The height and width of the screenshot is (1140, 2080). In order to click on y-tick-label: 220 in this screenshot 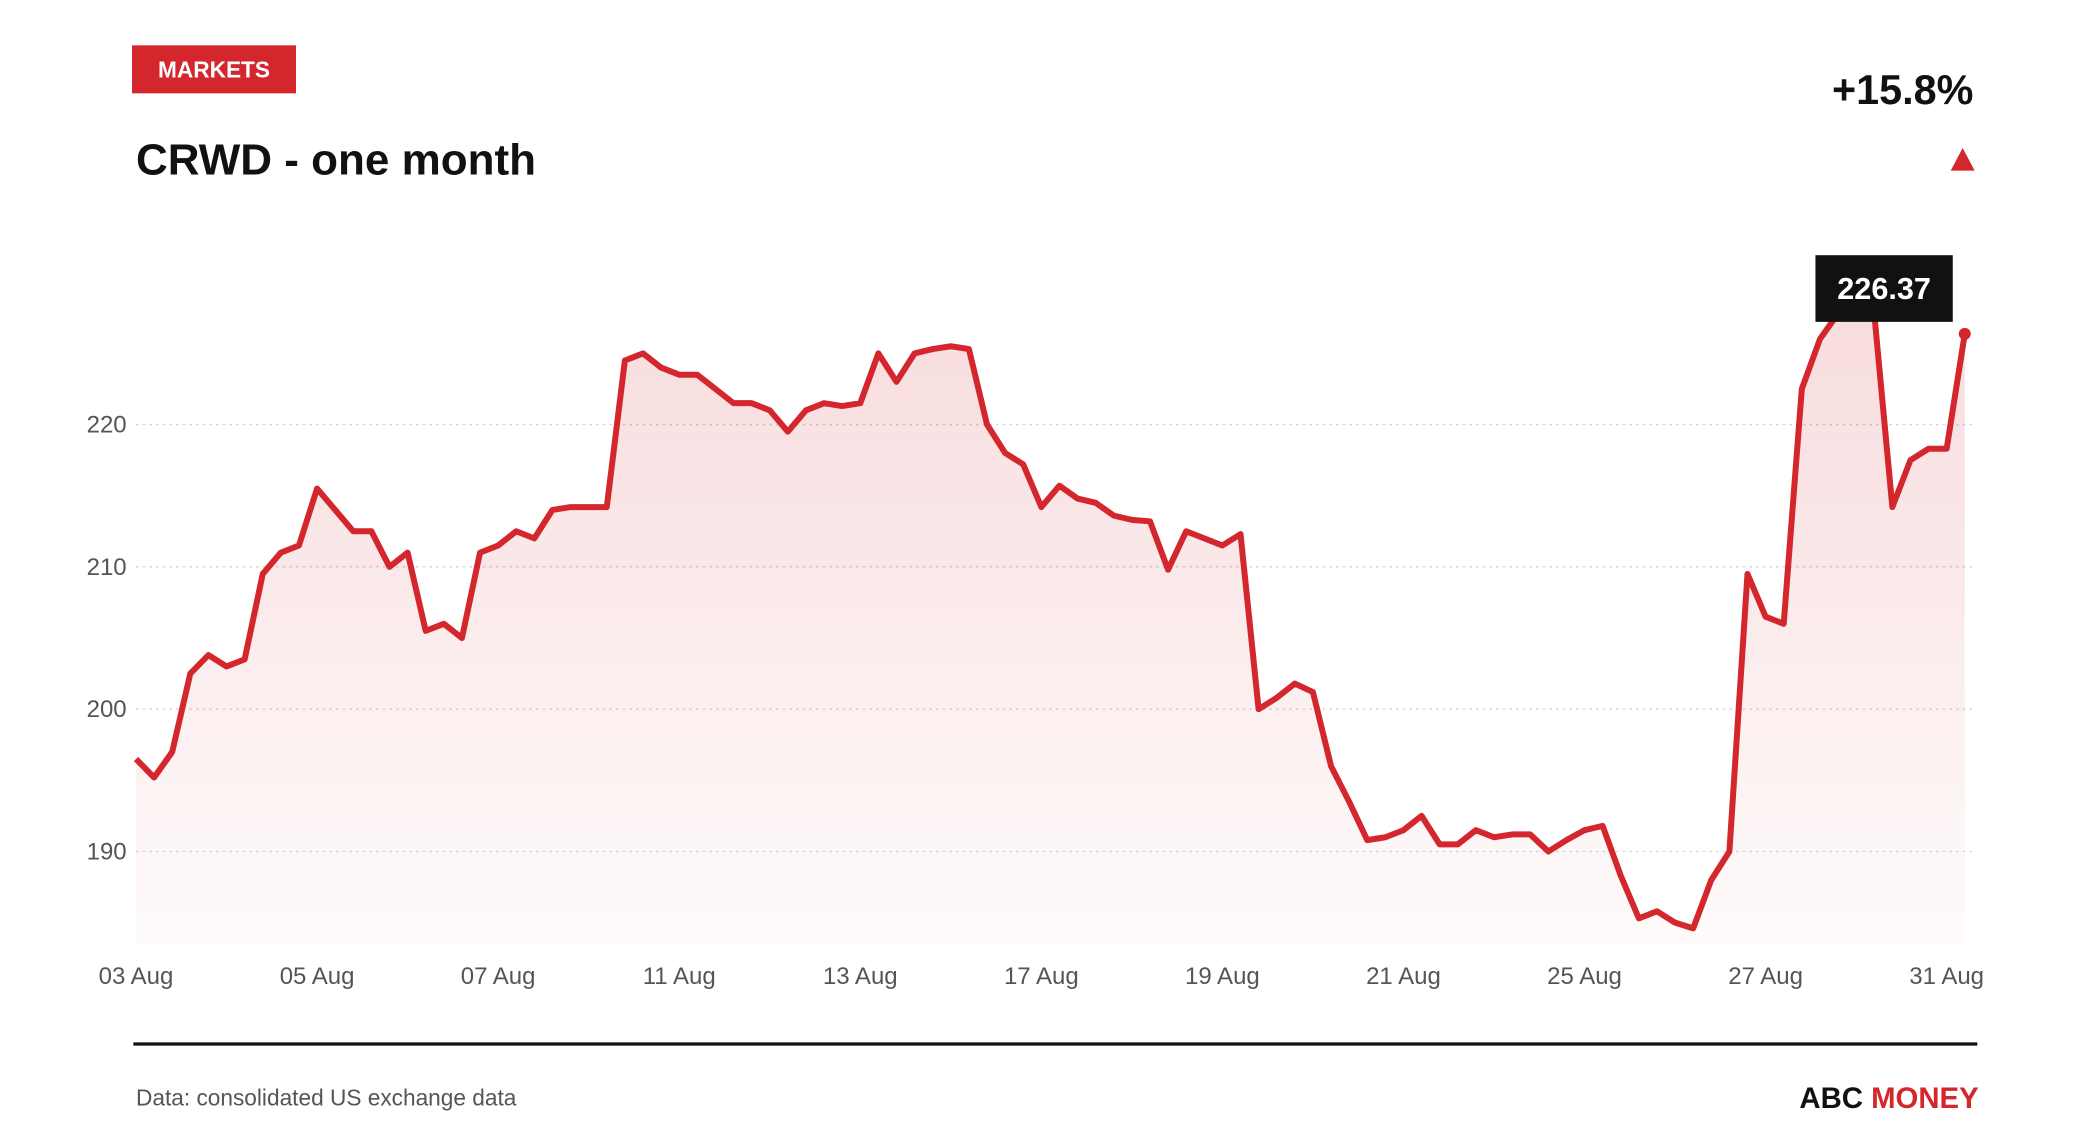, I will do `click(107, 425)`.